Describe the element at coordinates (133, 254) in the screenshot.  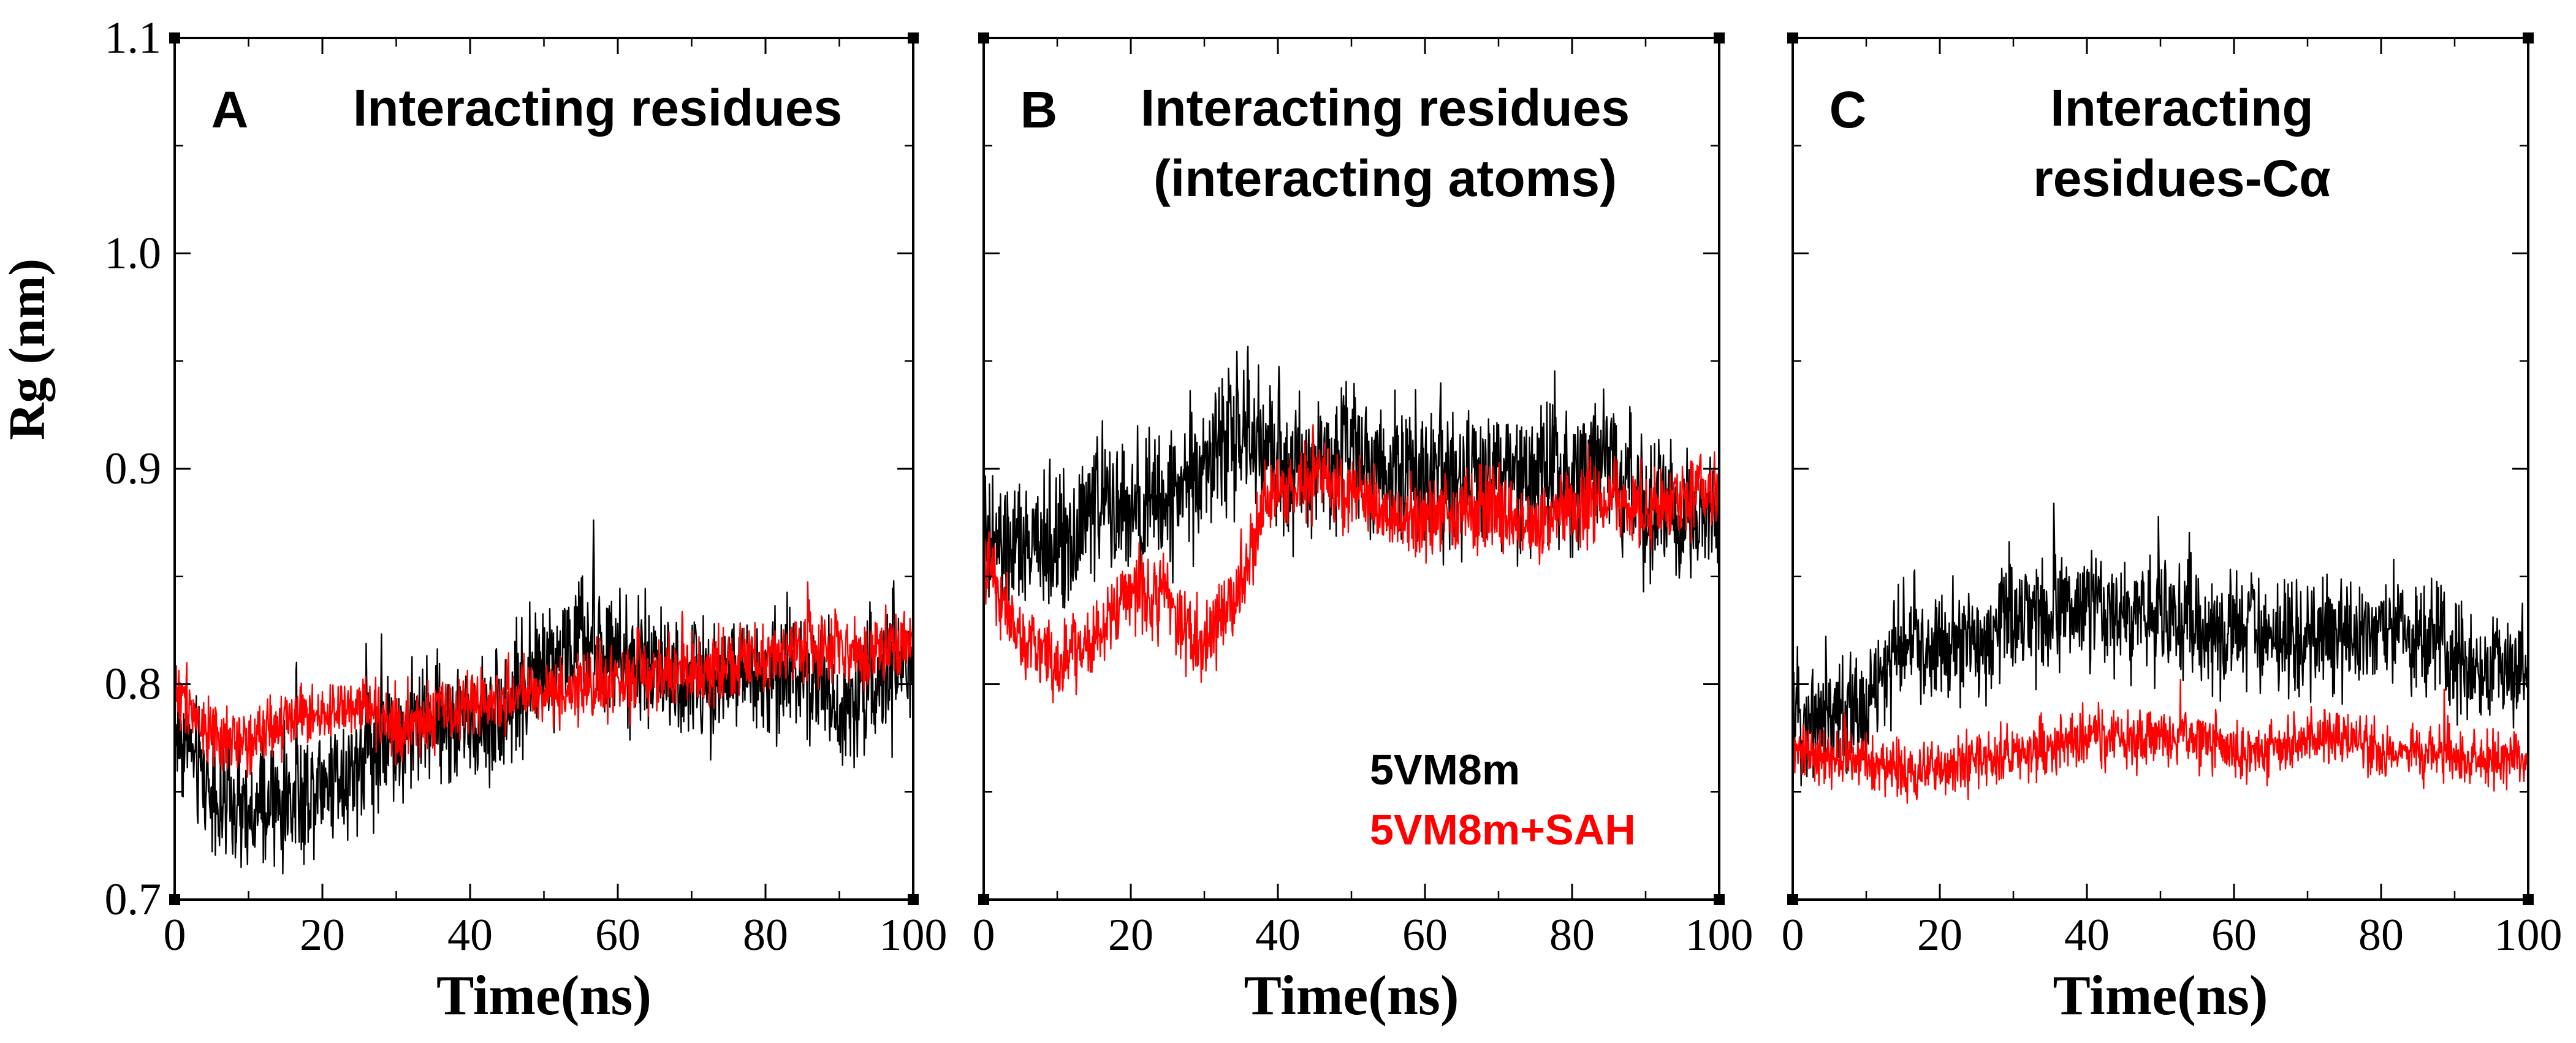
I see `y-tick-label: 1.0` at that location.